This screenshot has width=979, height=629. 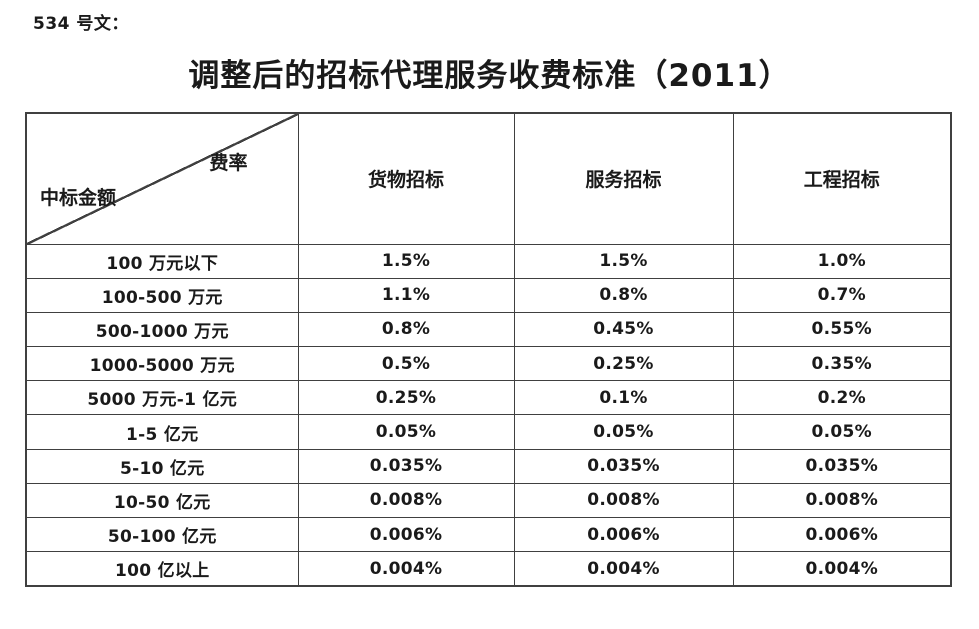 What do you see at coordinates (623, 295) in the screenshot?
I see `service-rate-cell: 0.8%` at bounding box center [623, 295].